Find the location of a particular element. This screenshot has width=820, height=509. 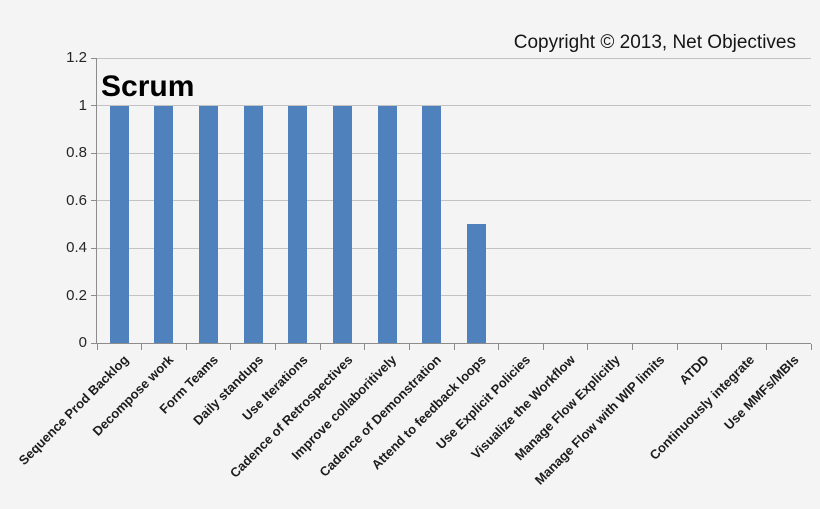

y-axis-tick-label: 0.4 is located at coordinates (76, 247).